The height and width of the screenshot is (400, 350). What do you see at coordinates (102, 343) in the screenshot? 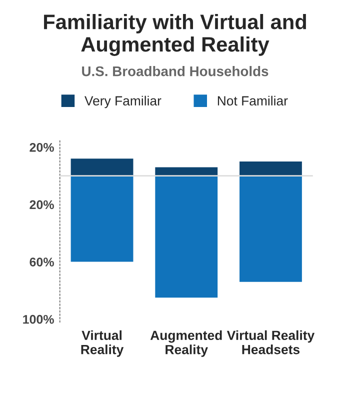
I see `x-tick-label: Virtual Reality` at bounding box center [102, 343].